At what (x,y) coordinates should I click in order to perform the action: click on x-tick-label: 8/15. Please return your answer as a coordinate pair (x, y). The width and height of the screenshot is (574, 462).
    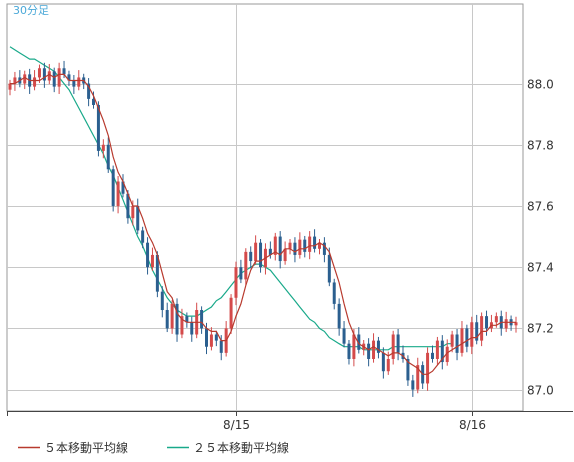
    Looking at the image, I should click on (236, 425).